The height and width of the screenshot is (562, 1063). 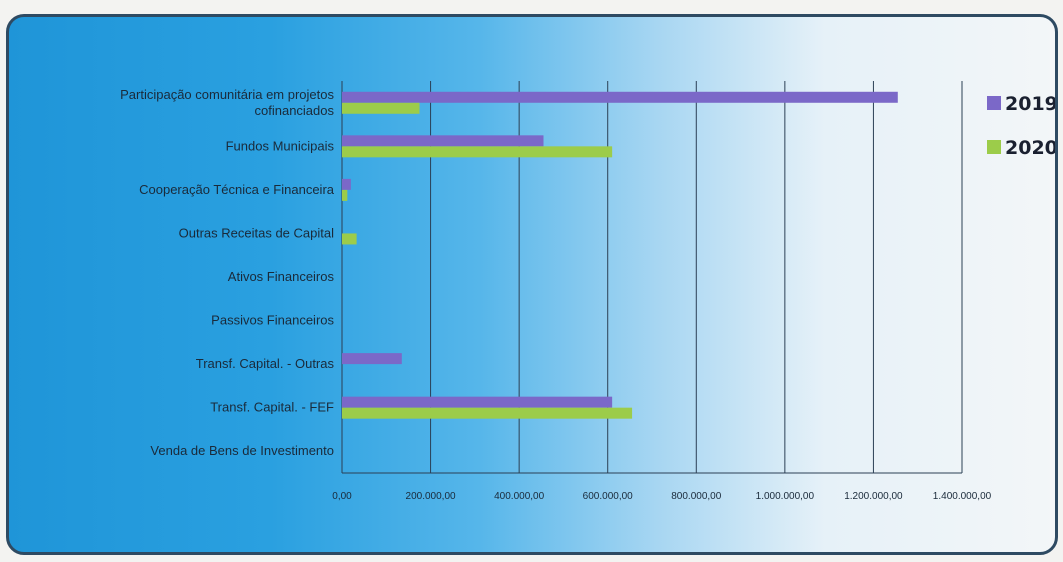 What do you see at coordinates (342, 496) in the screenshot?
I see `x-tick-label: 0,00` at bounding box center [342, 496].